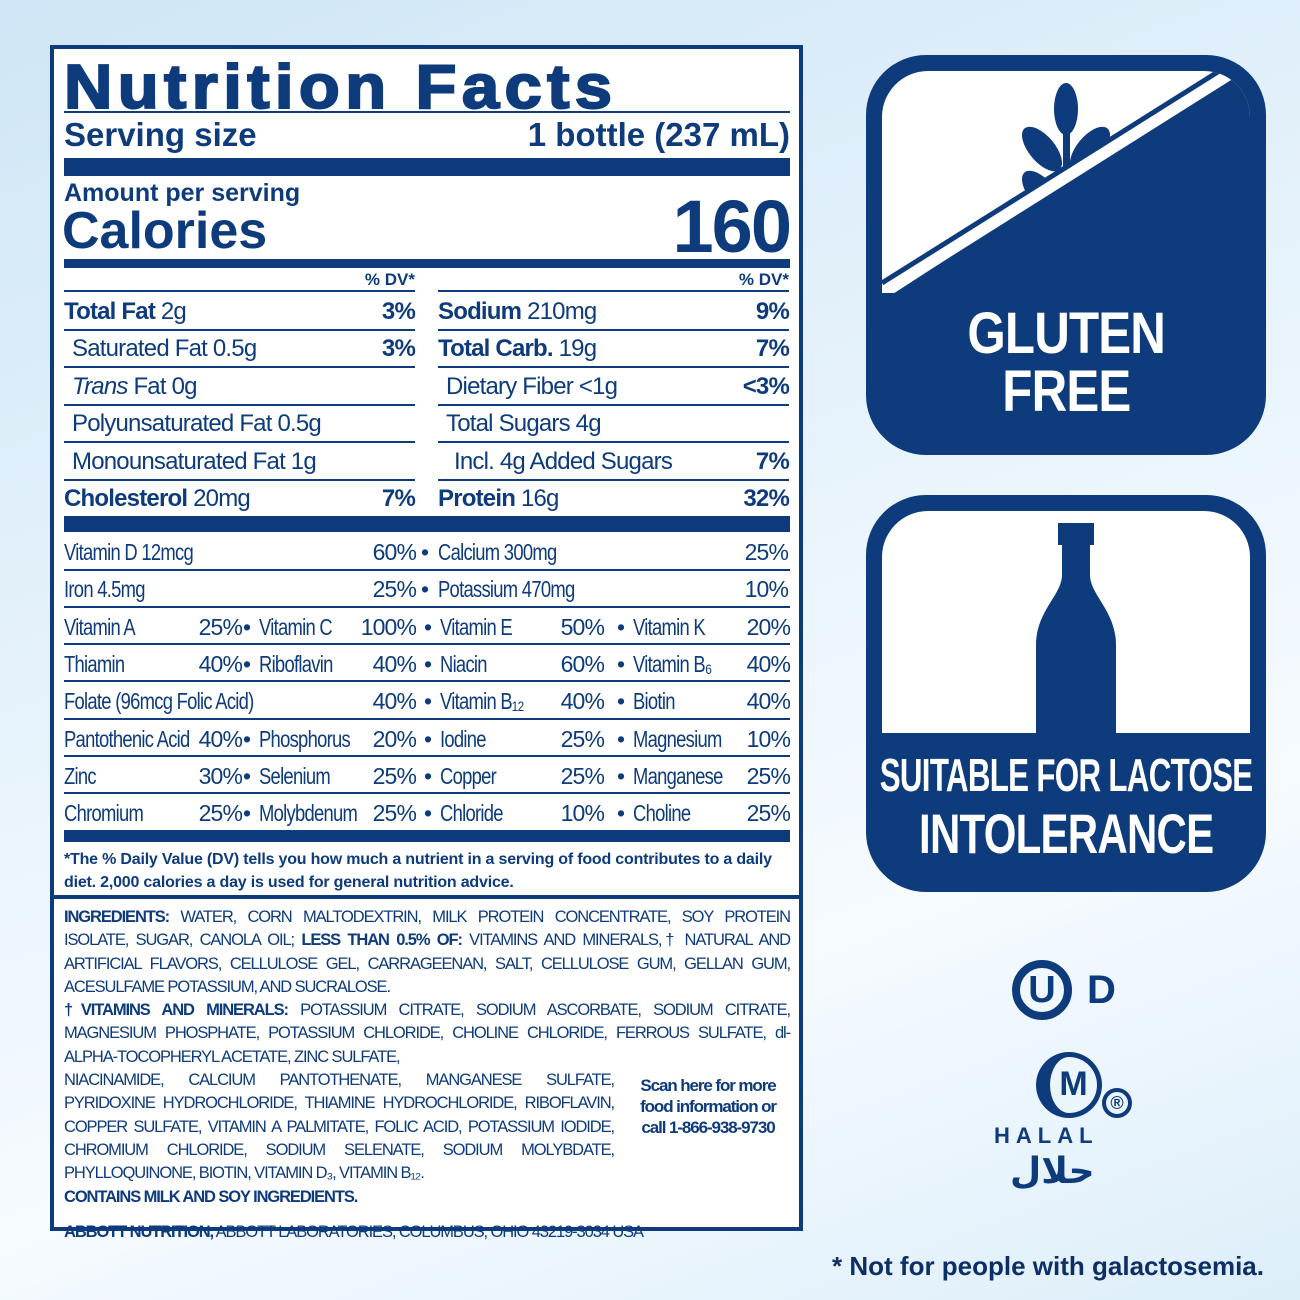 The width and height of the screenshot is (1300, 1300). Describe the element at coordinates (100, 386) in the screenshot. I see `nutrient-label: Trans` at that location.